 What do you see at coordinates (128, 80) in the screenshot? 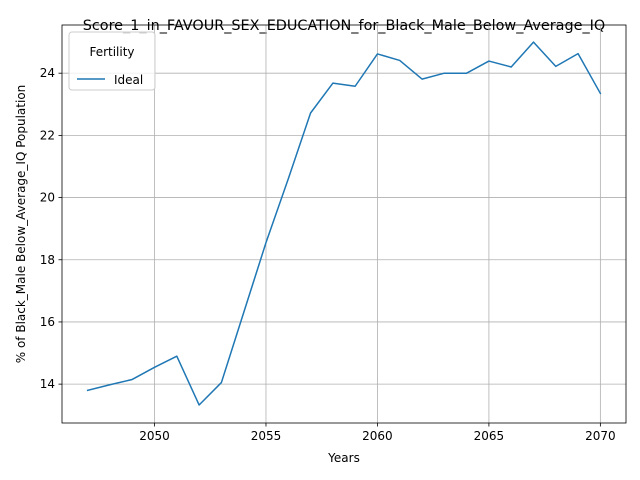
I see `legend-label-ideal: Ideal` at bounding box center [128, 80].